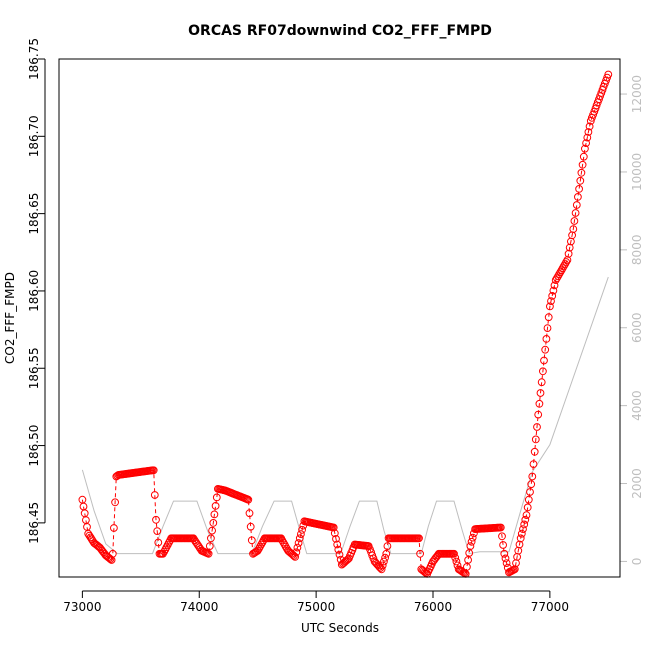 The image size is (650, 650). Describe the element at coordinates (34, 136) in the screenshot. I see `y-tick-label: 186.70` at that location.